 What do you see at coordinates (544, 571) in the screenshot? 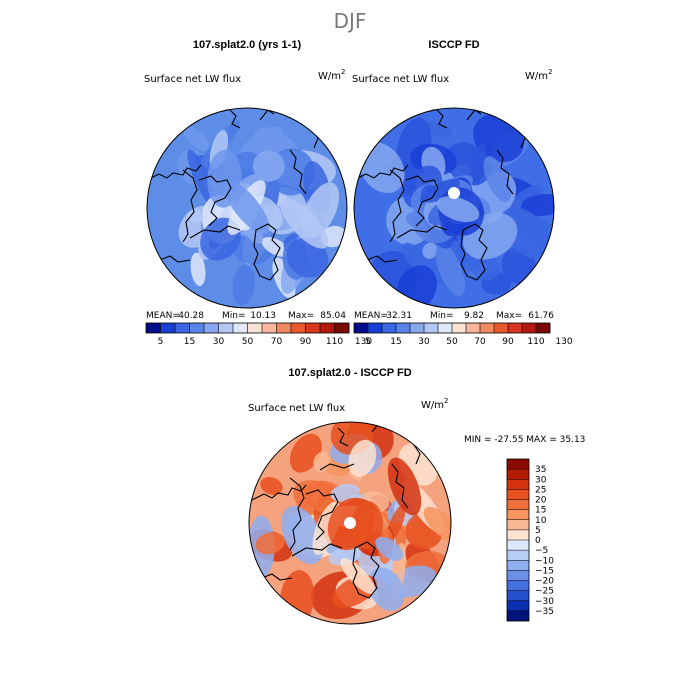
I see `panel-difference-colorbar-tick-label: −15` at bounding box center [544, 571].